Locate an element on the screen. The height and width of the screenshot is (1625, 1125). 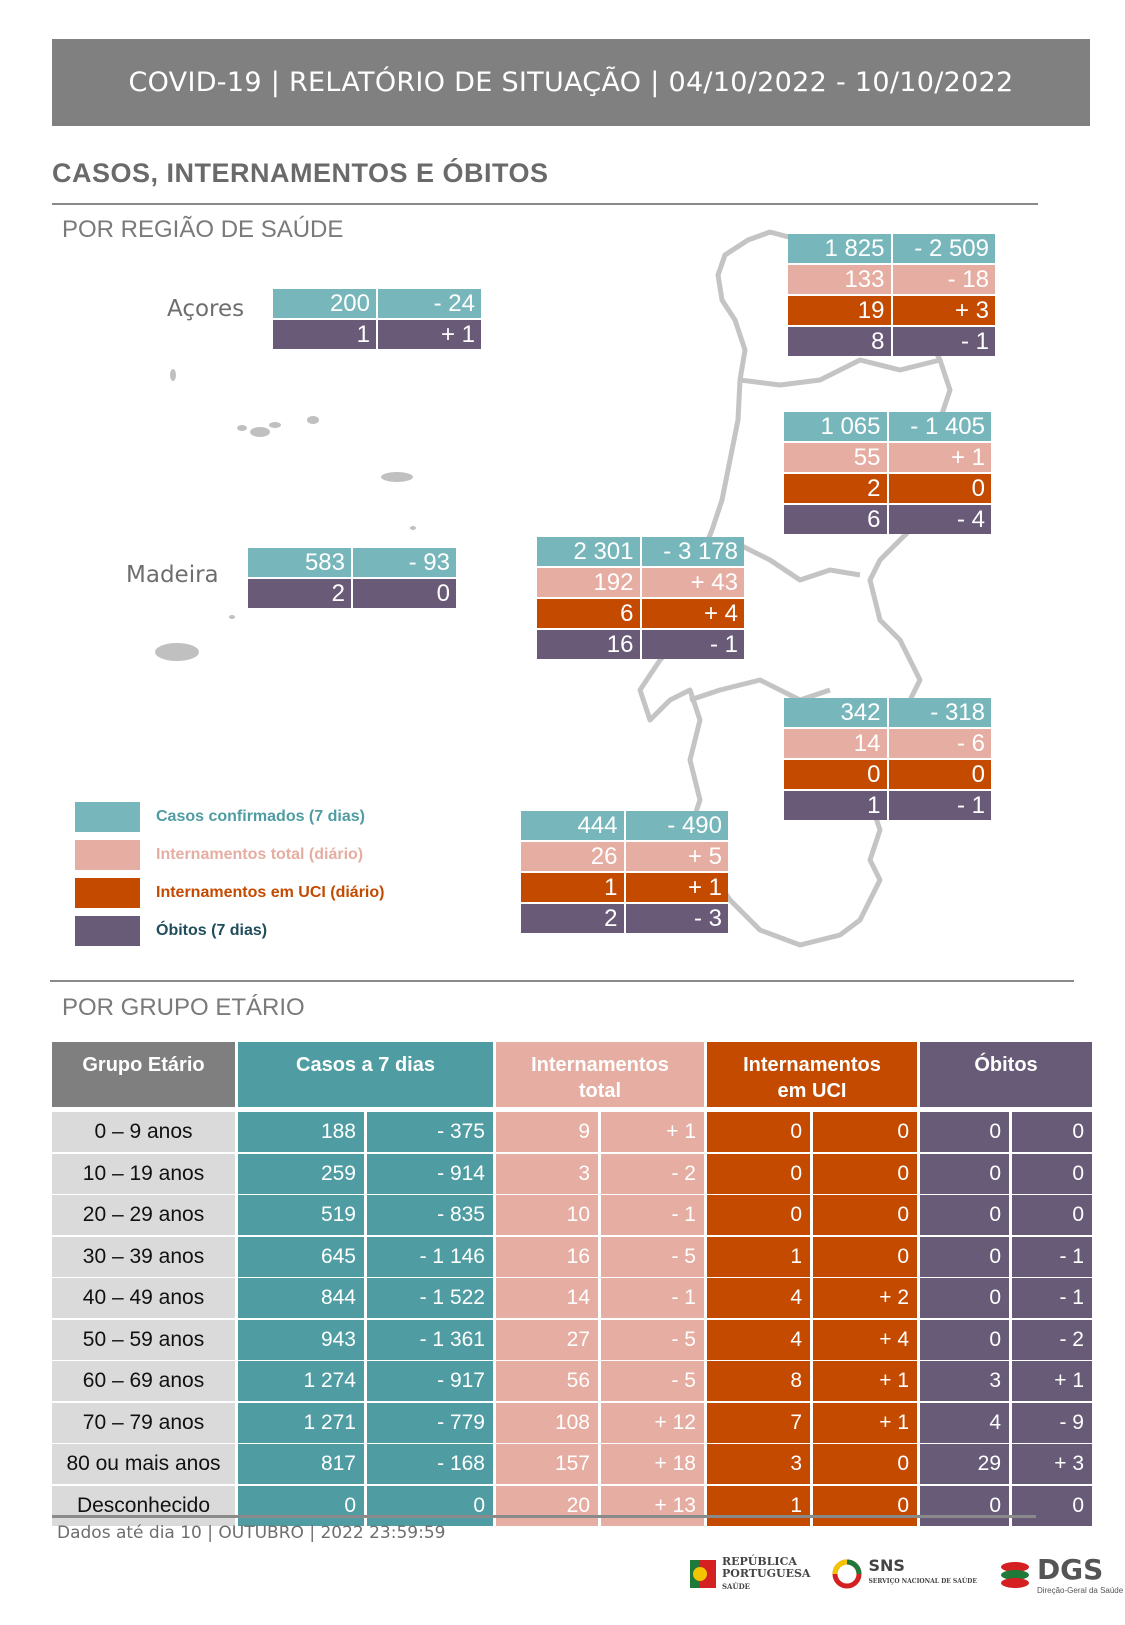
header-group: Grupo Etário is located at coordinates (143, 1074).